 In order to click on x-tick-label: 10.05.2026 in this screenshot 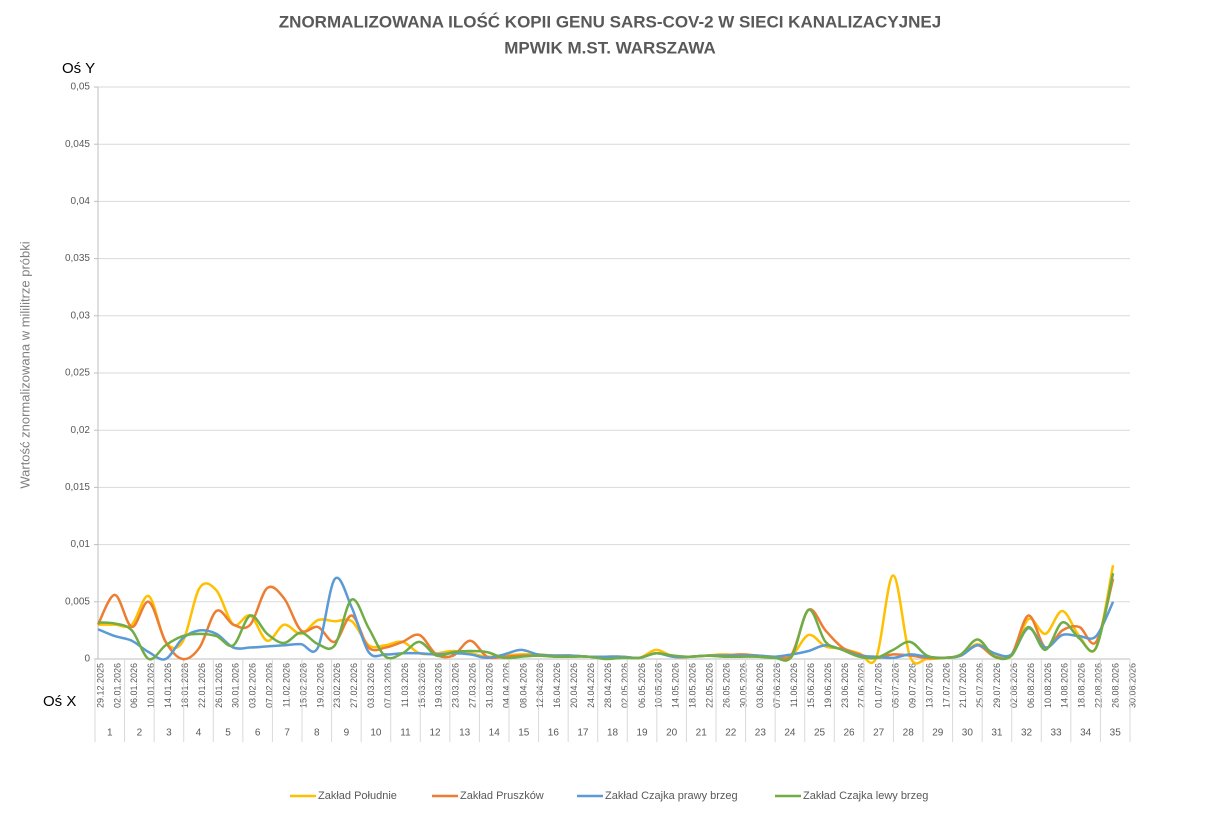, I will do `click(659, 685)`.